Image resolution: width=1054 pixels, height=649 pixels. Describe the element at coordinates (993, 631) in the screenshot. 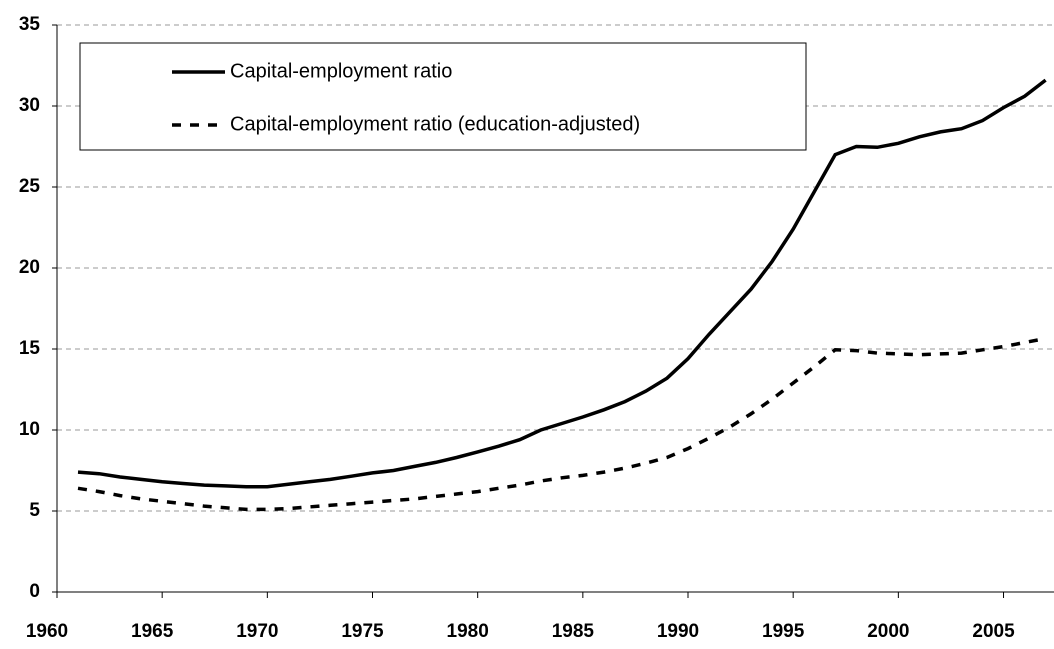

I see `x-tick-label: 2005` at that location.